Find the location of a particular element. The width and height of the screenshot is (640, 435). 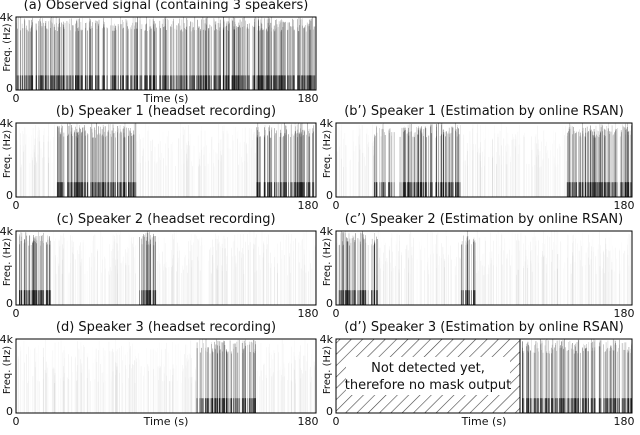

panel-title: (c) Speaker 2 (headset recording) is located at coordinates (165, 219).